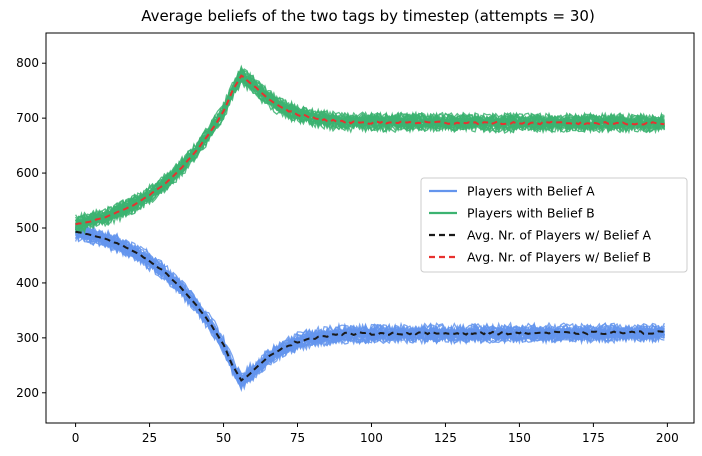  What do you see at coordinates (519, 438) in the screenshot?
I see `x-tick-label: 150` at bounding box center [519, 438].